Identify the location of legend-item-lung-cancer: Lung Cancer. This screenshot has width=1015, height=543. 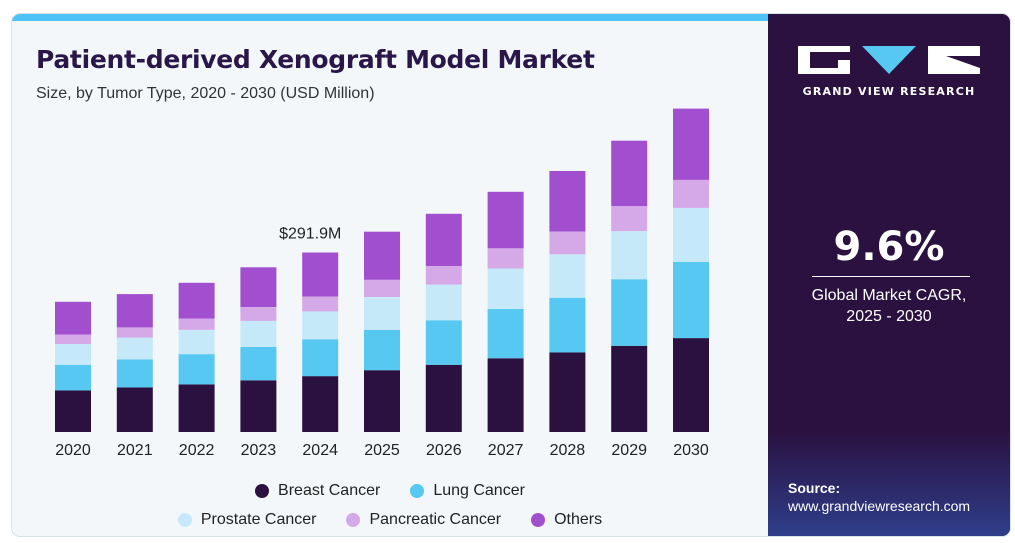
(467, 491).